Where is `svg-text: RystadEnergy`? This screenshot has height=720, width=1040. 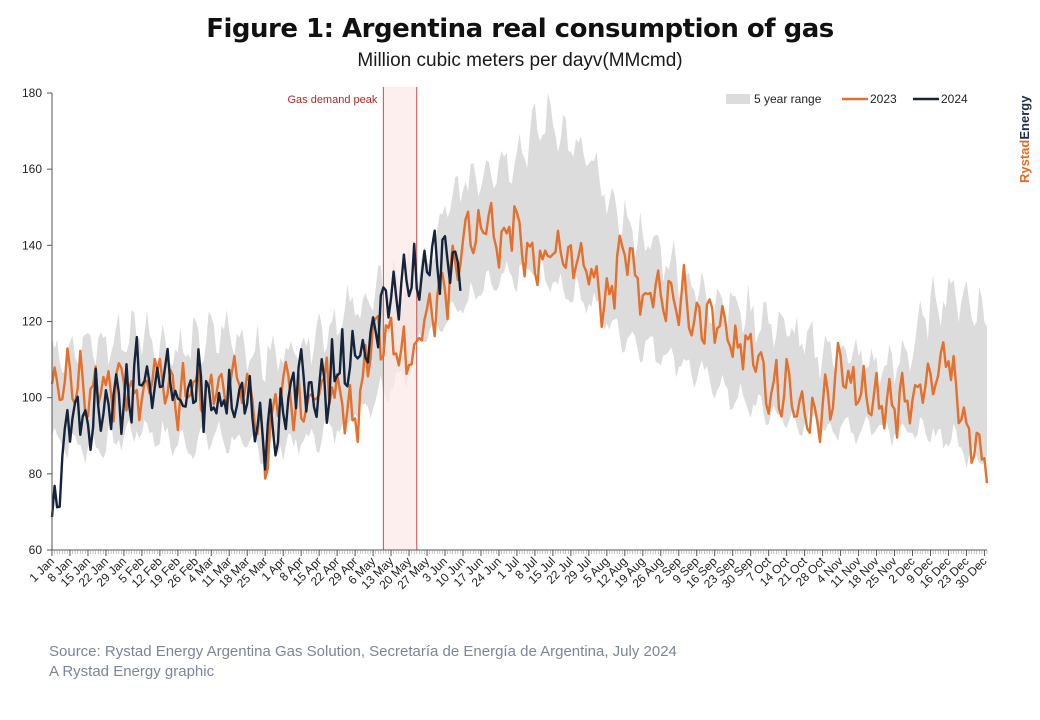
svg-text: RystadEnergy is located at coordinates (1024, 139).